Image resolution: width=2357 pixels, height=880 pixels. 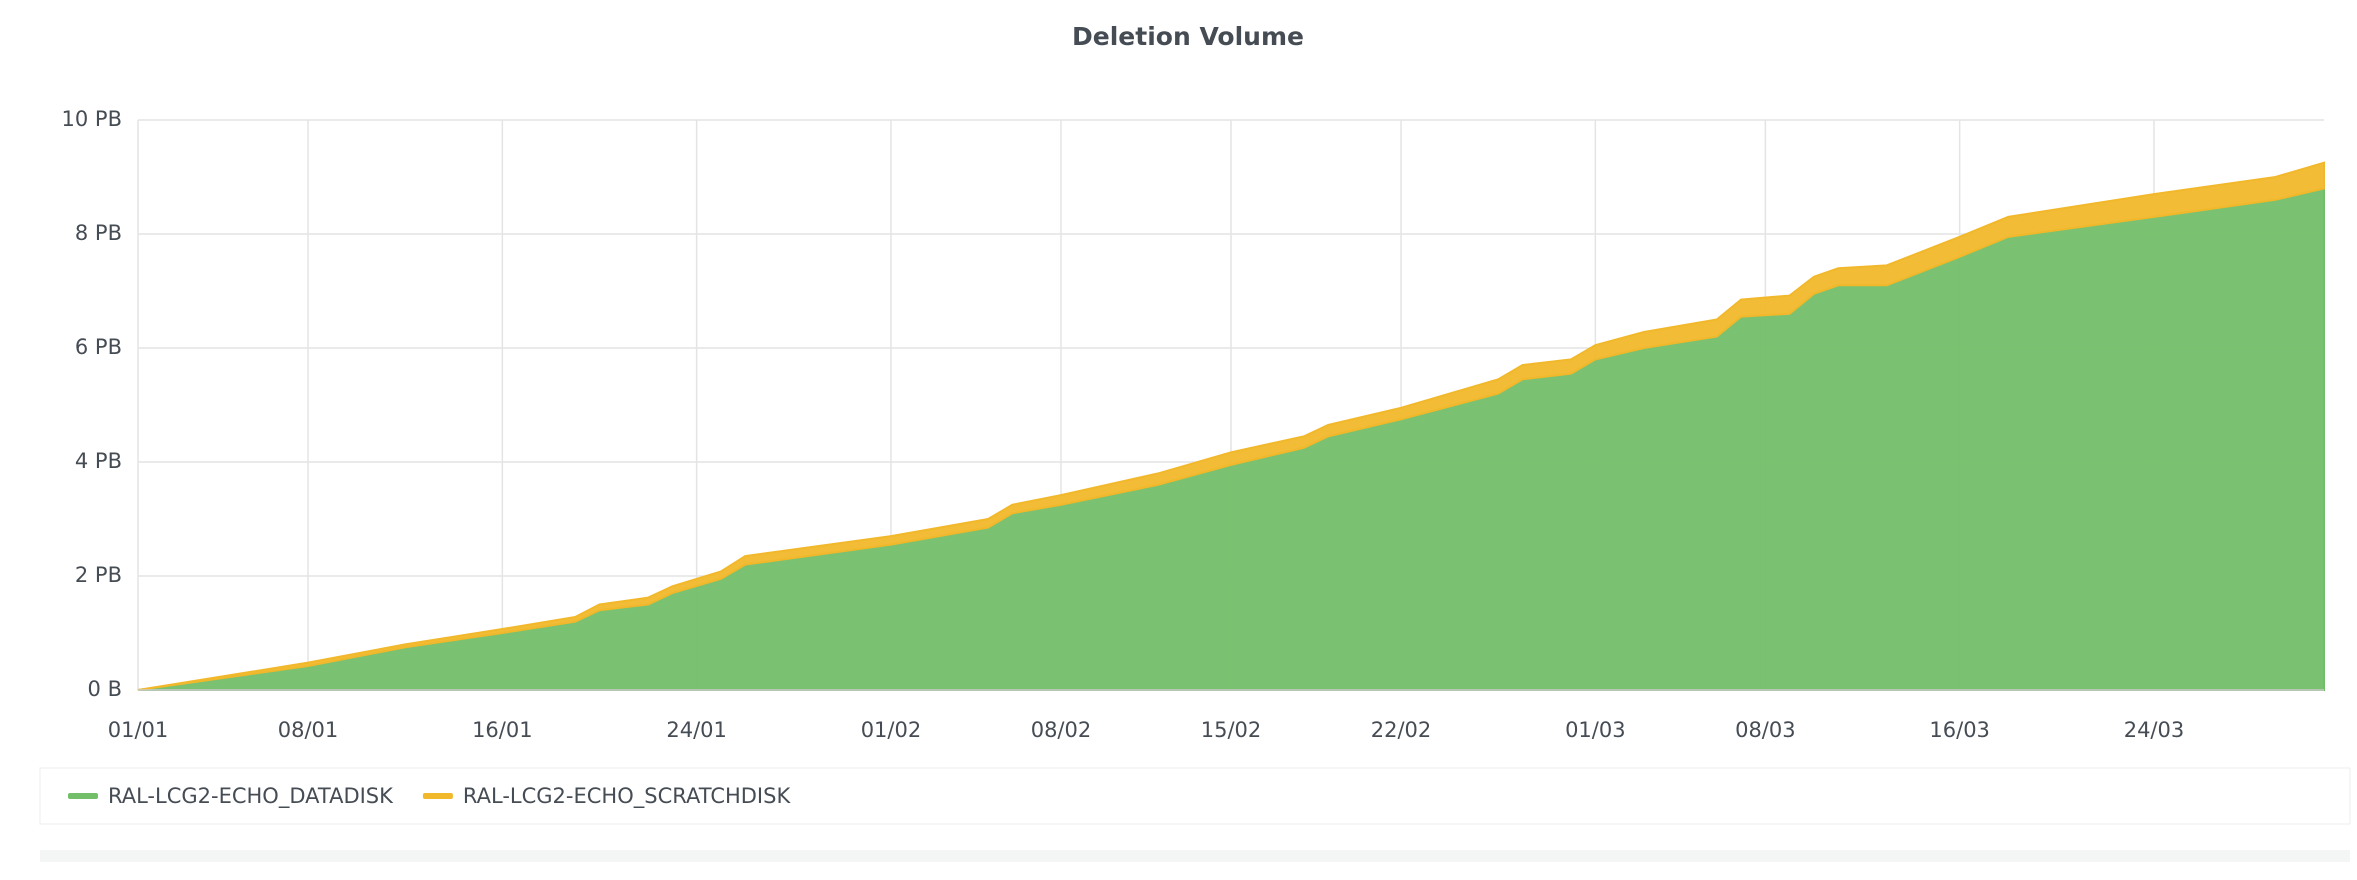 I want to click on x-tick-label: 22/02, so click(x=1401, y=730).